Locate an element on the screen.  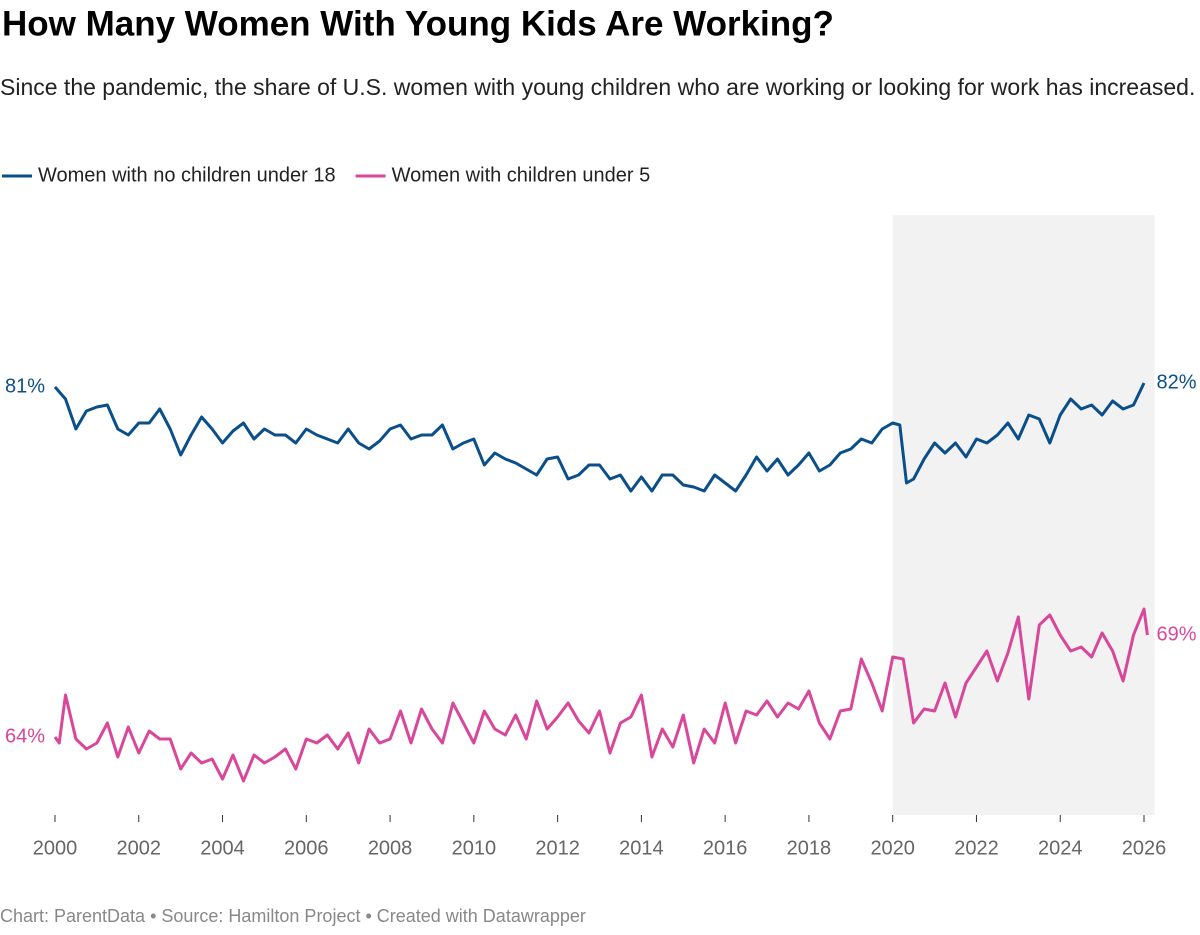
x-tick-label: 2006 is located at coordinates (306, 848).